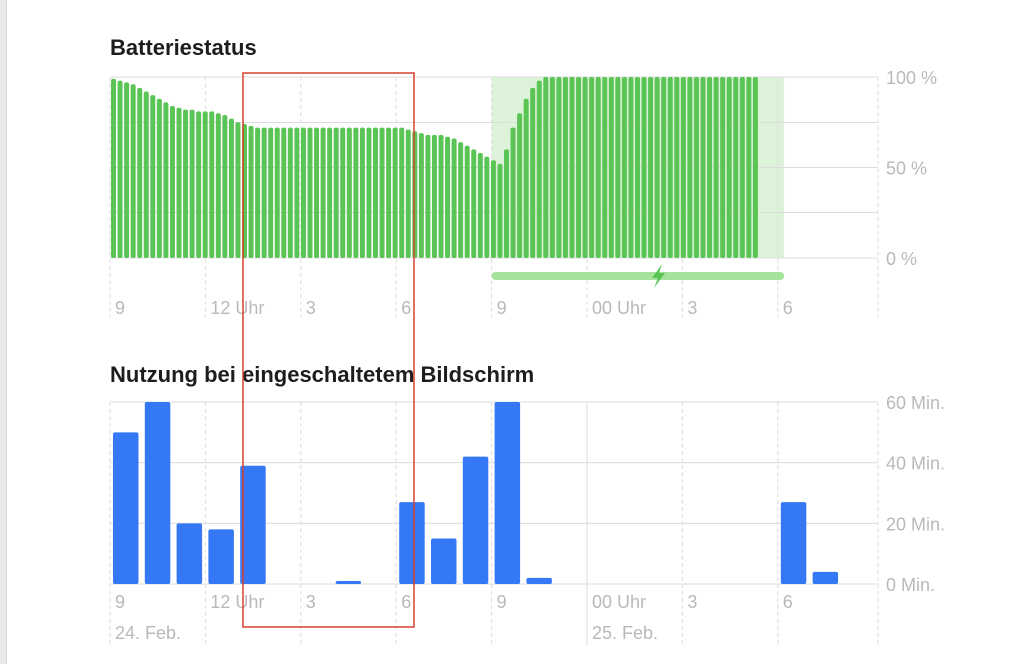 The image size is (1020, 664). Describe the element at coordinates (658, 276) in the screenshot. I see `charging-bolt-icon` at that location.